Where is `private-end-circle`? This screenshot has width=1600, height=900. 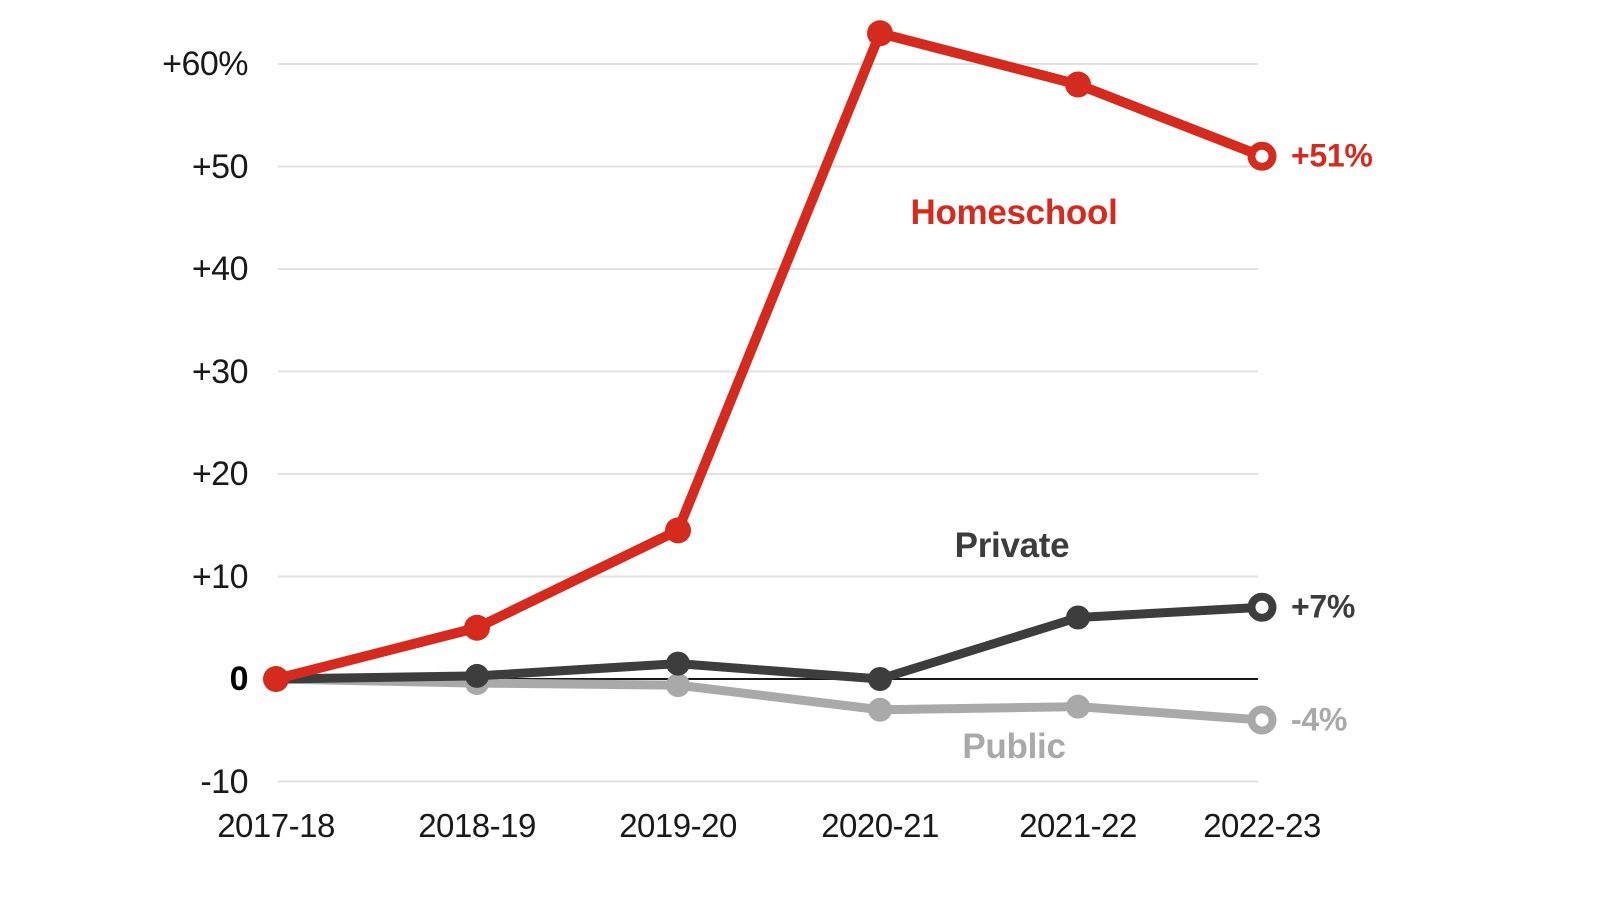 private-end-circle is located at coordinates (1262, 607).